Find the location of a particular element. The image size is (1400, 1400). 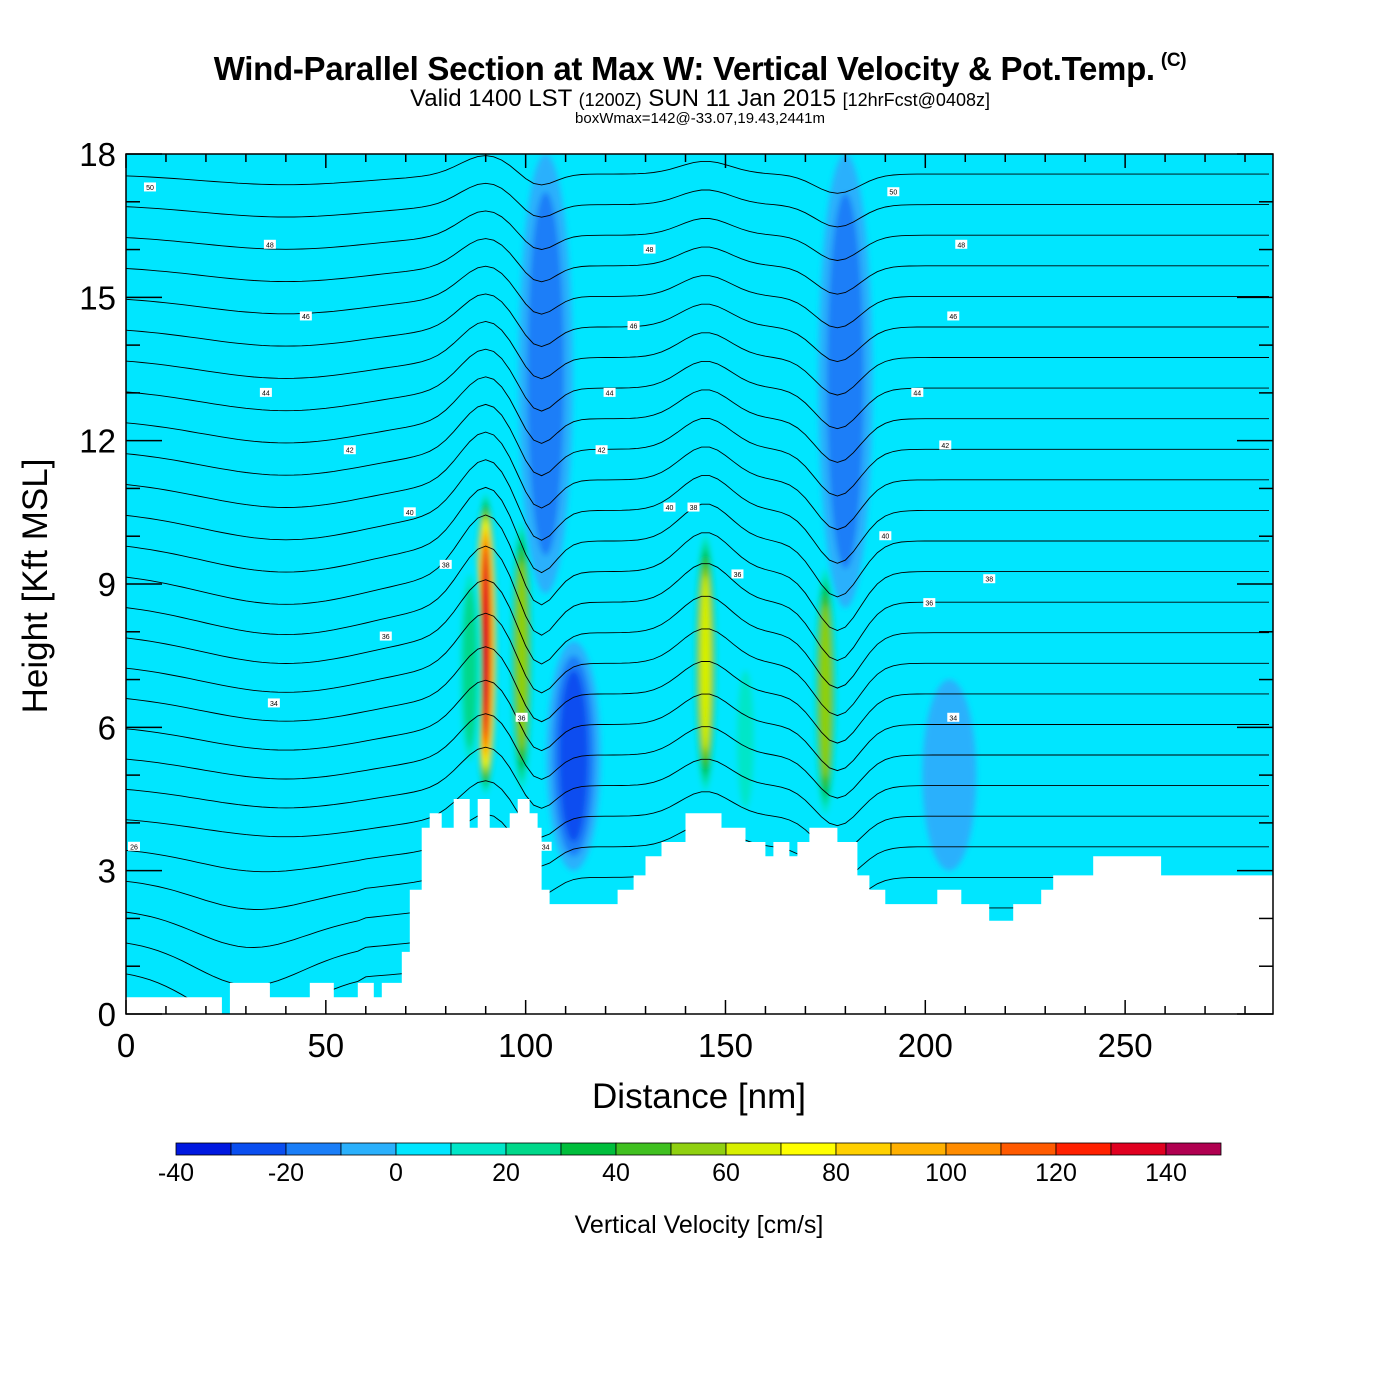

y-tick-label: 6 is located at coordinates (107, 727).